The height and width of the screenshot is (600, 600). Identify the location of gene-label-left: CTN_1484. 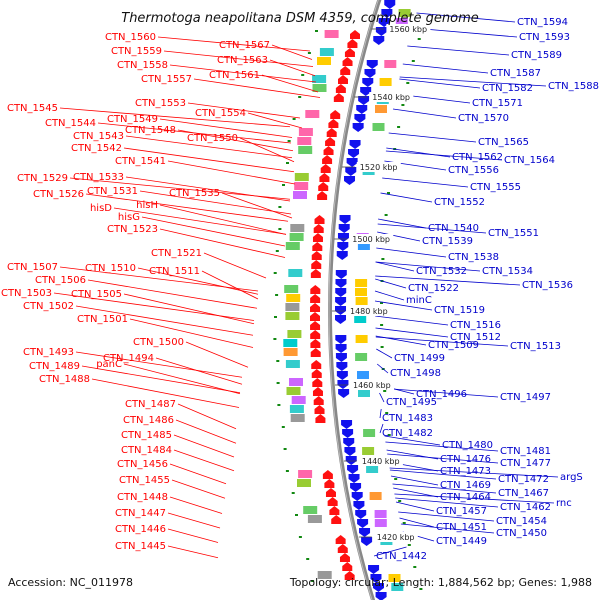
(146, 450).